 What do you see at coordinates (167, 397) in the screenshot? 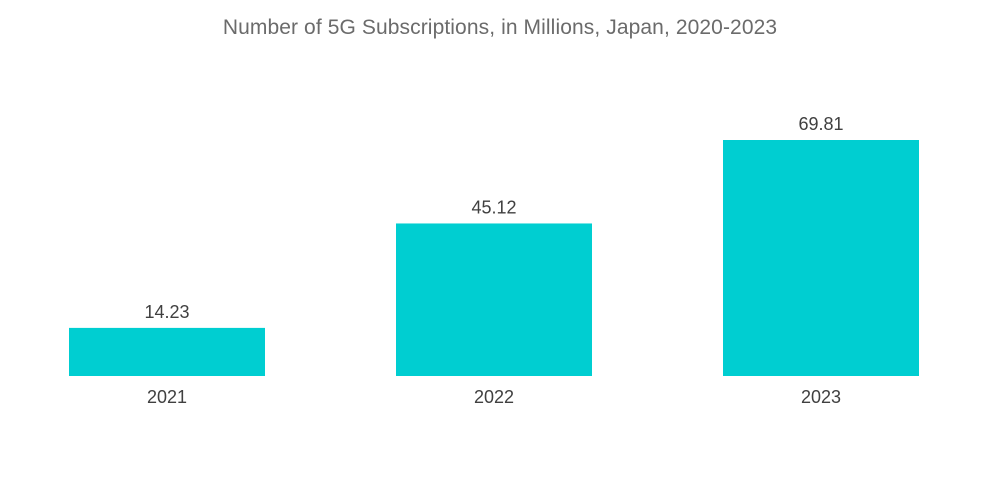
I see `x-tick-label-2021: 2021` at bounding box center [167, 397].